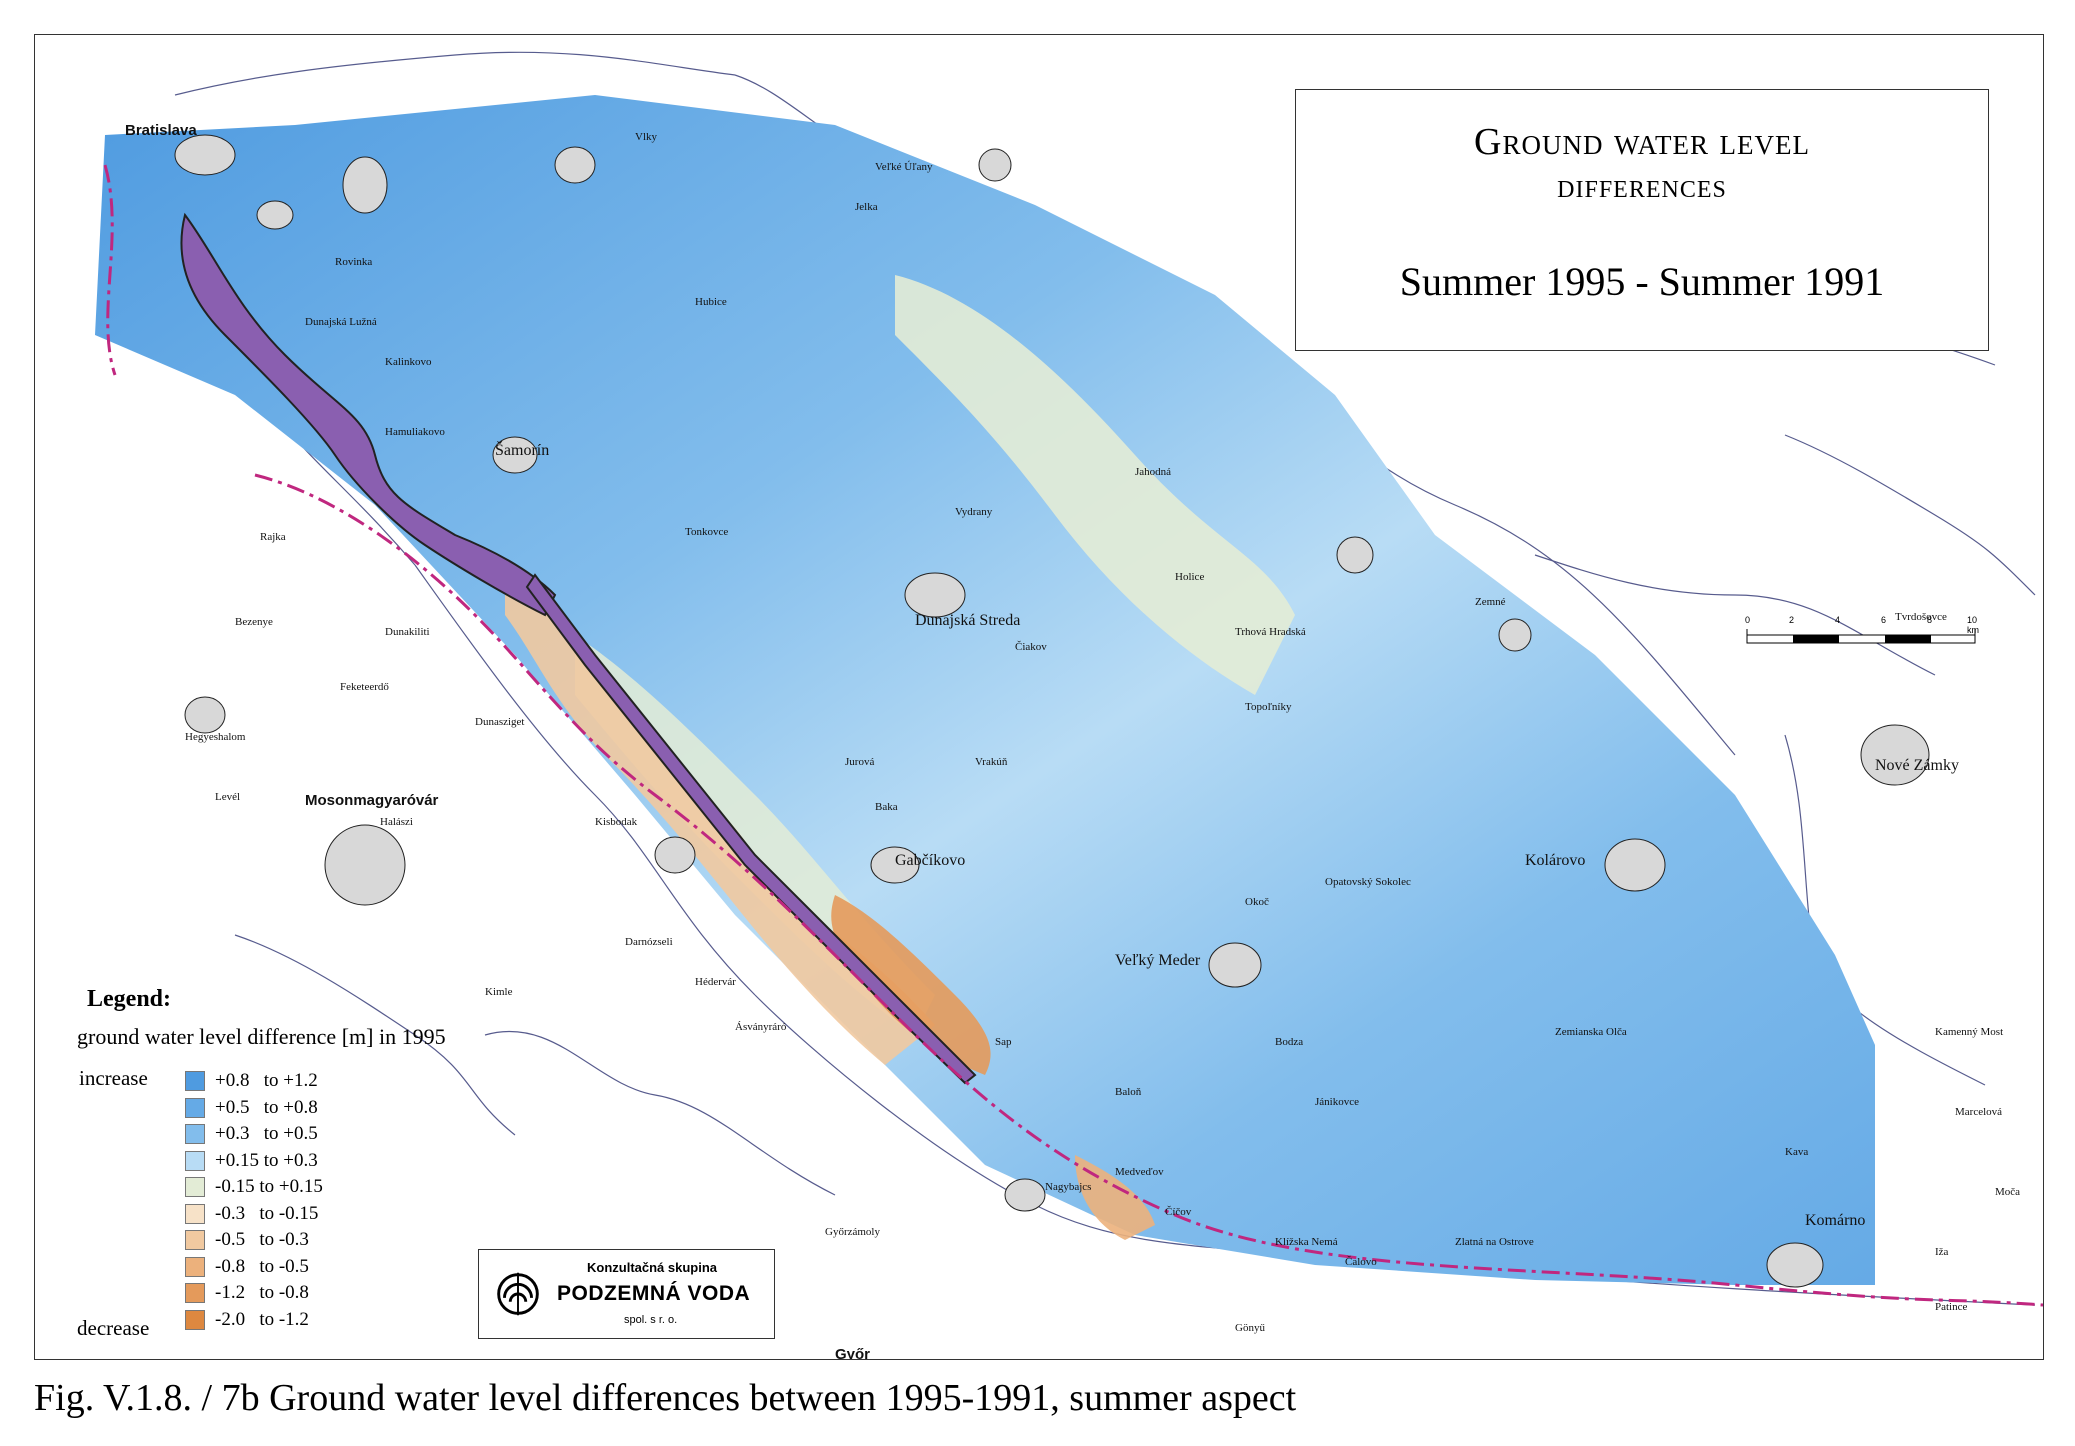  Describe the element at coordinates (266, 1107) in the screenshot. I see `legend-label: +0.5 to +0.8` at that location.